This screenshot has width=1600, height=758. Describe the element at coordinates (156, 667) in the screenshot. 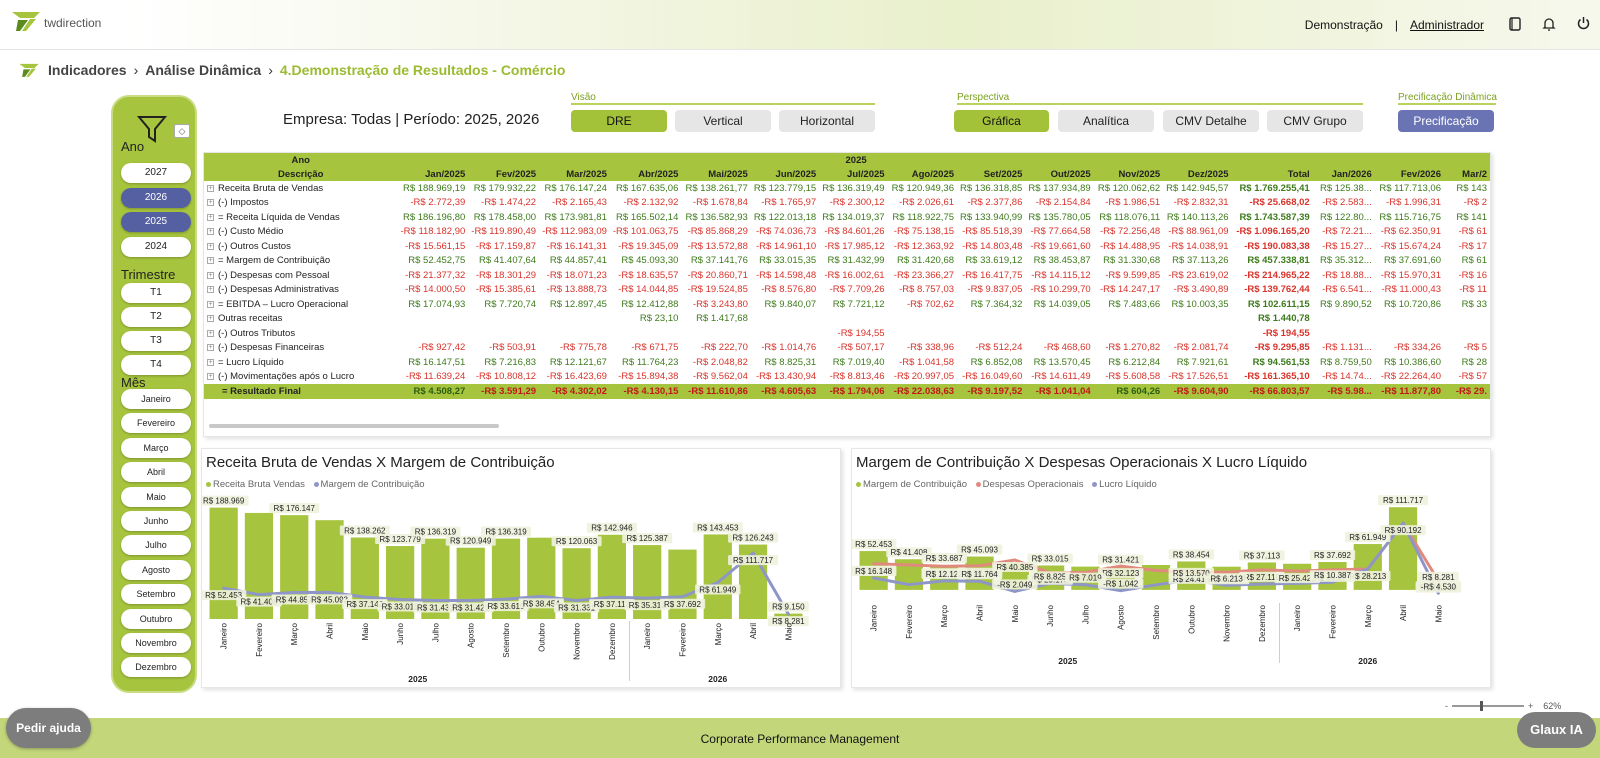

I see `filter-mes-dezembro: Dezembro` at that location.